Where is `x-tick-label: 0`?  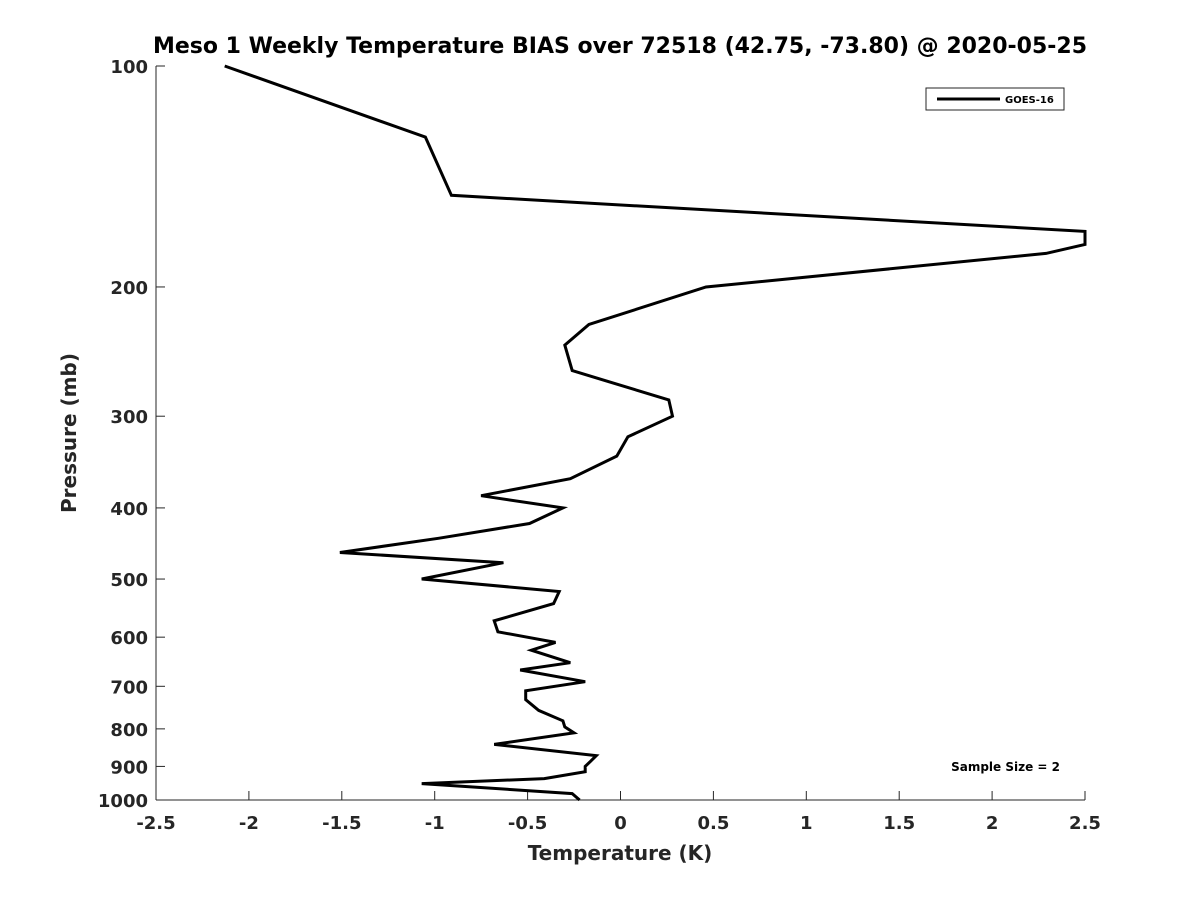
x-tick-label: 0 is located at coordinates (620, 823).